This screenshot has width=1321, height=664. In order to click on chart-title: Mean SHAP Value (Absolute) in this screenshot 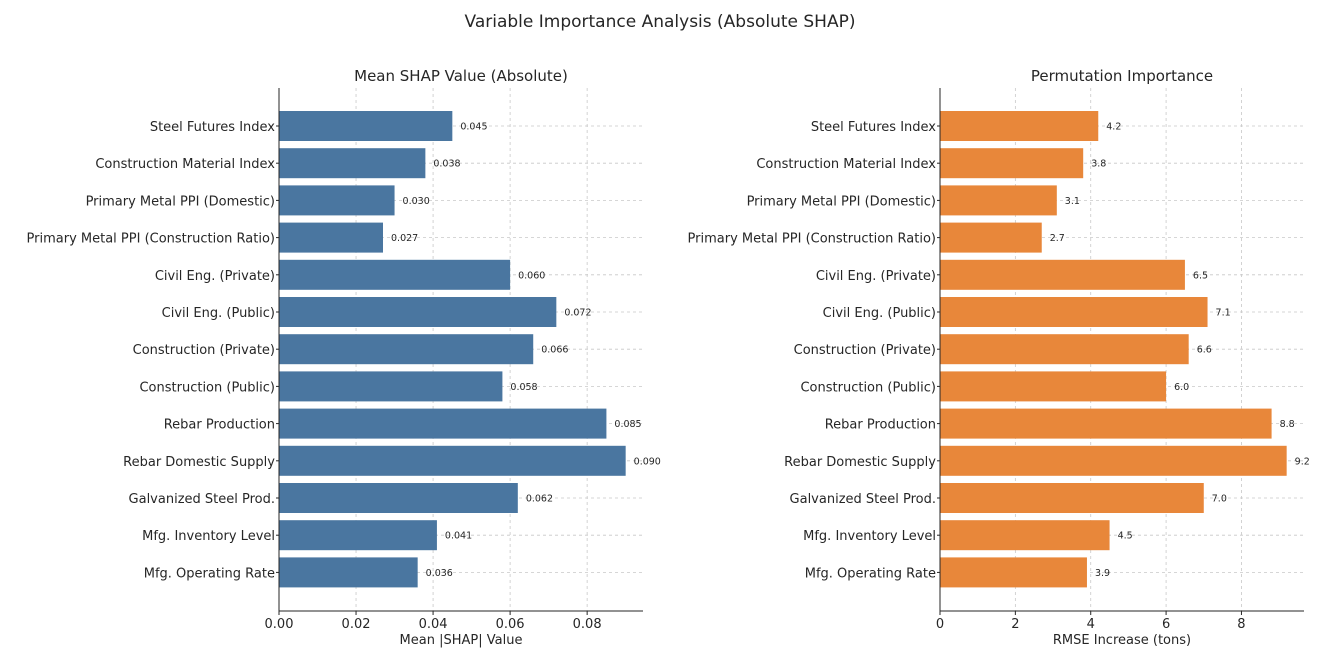, I will do `click(461, 76)`.